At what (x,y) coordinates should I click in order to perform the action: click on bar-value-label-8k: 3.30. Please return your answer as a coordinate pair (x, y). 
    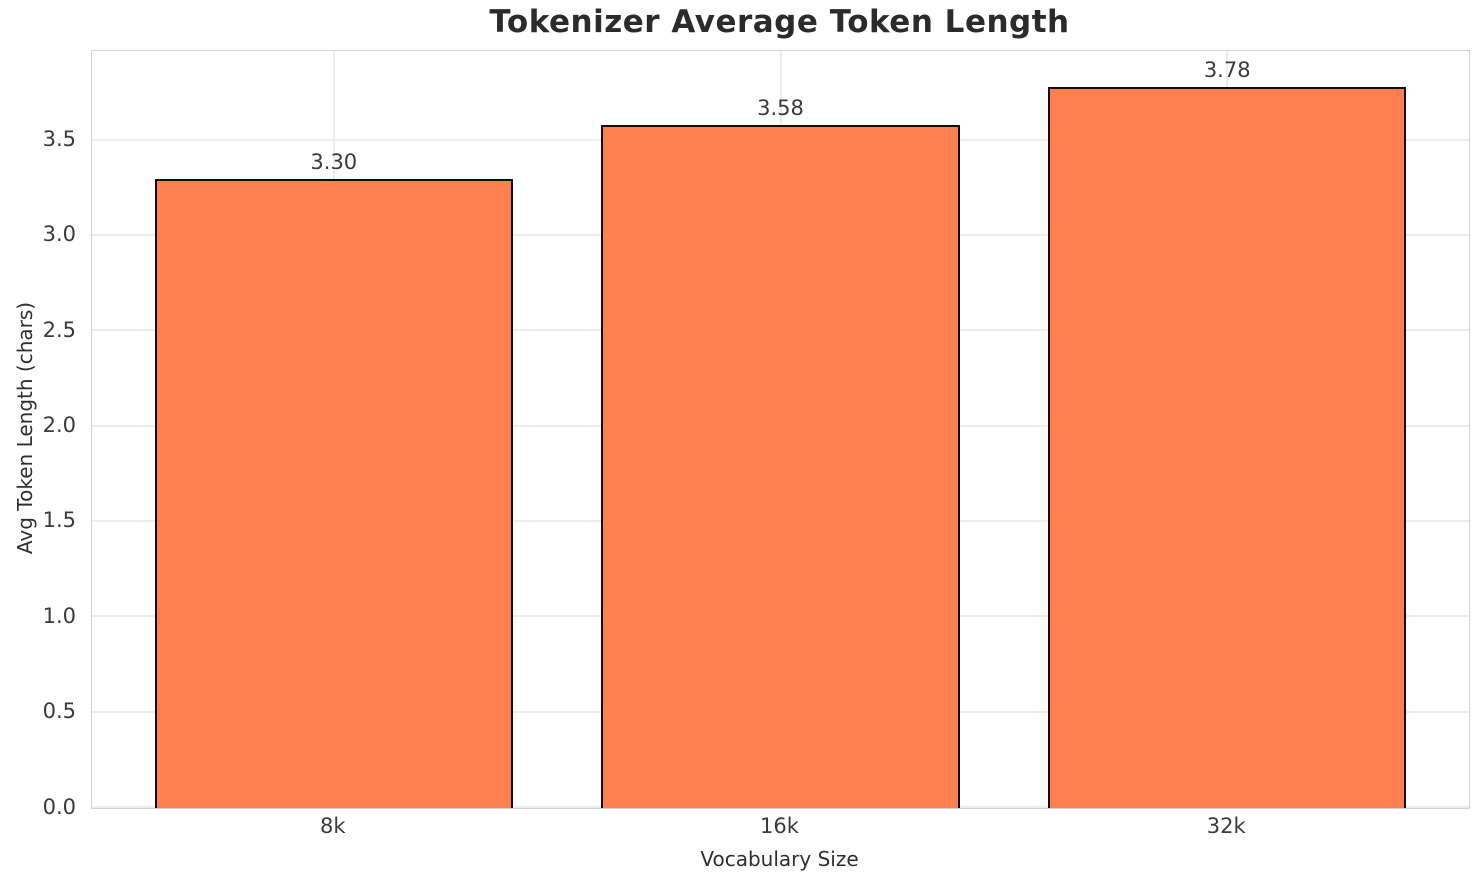
    Looking at the image, I should click on (334, 161).